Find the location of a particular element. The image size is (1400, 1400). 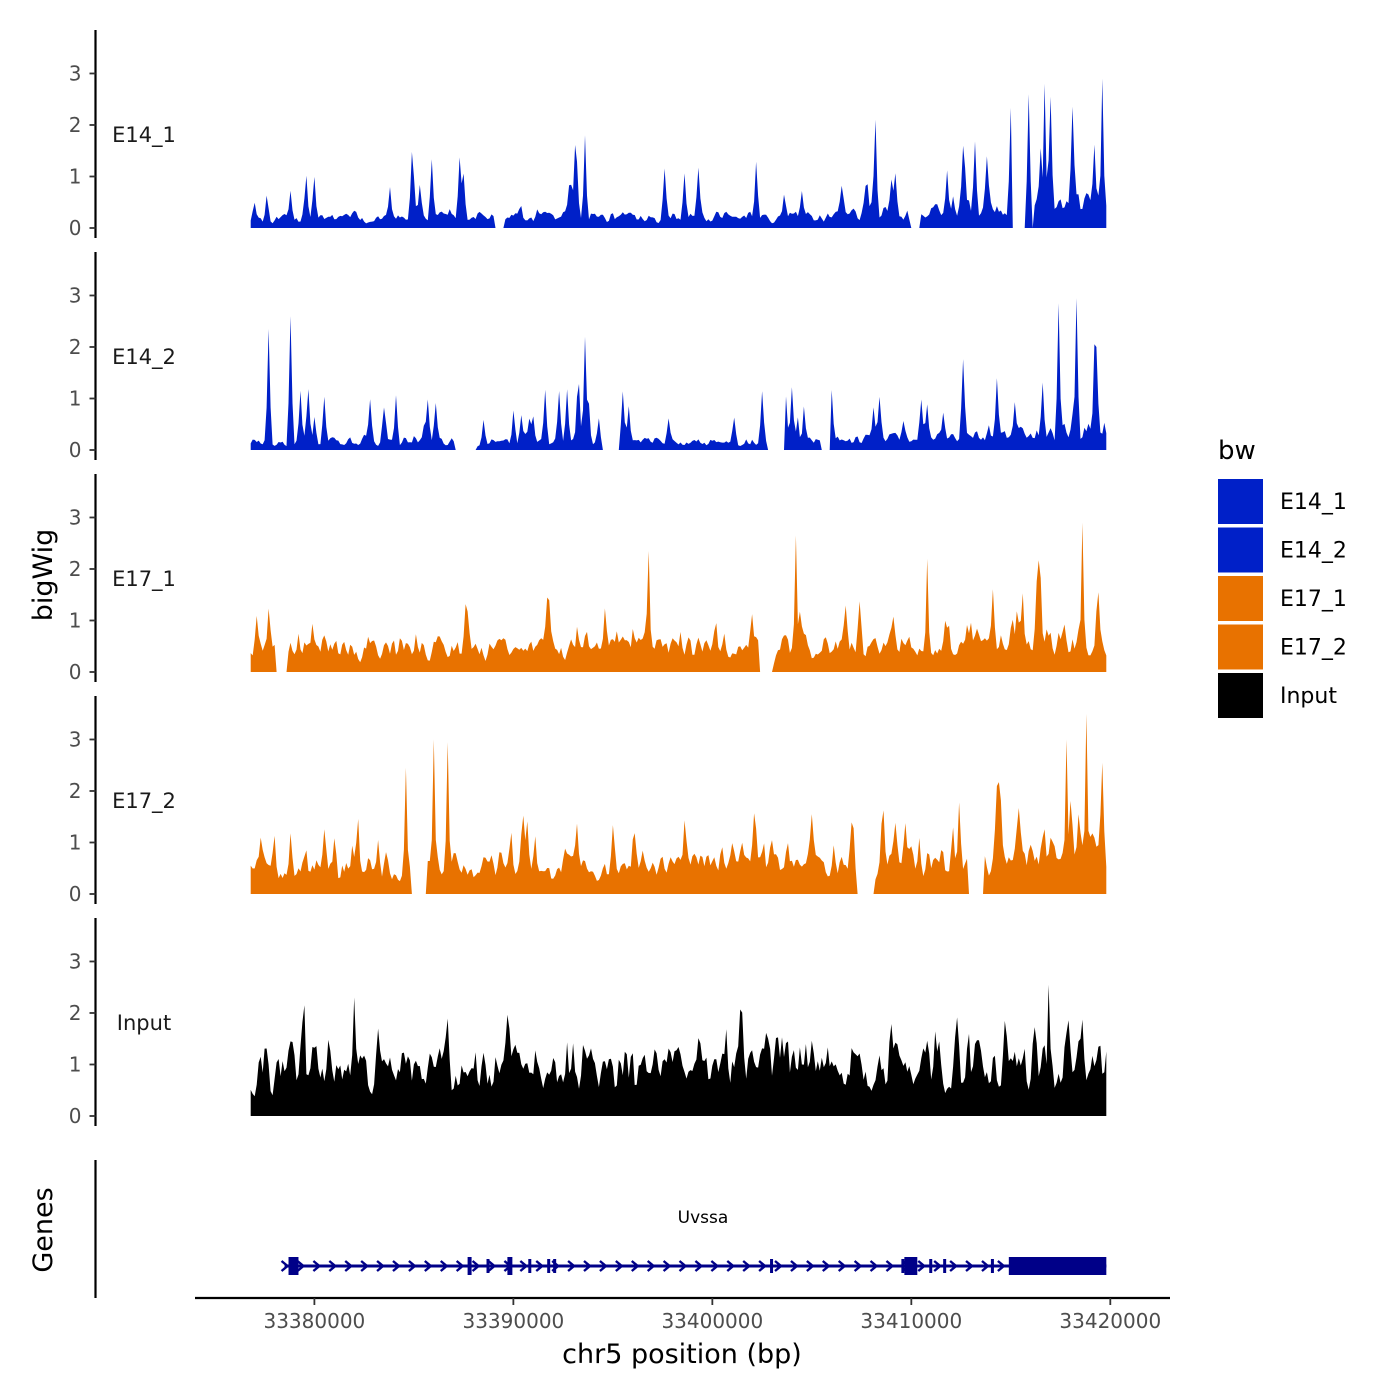

track-Input: 0 1 2 3 Input is located at coordinates (588, 1023).